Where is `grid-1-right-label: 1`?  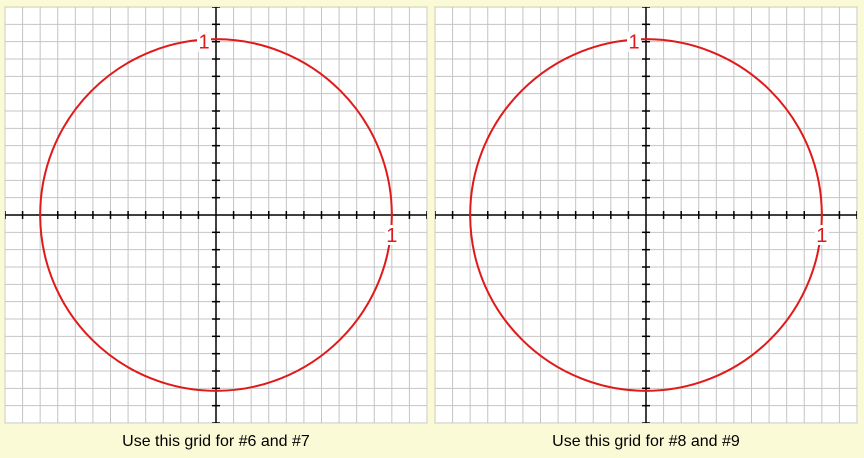 grid-1-right-label: 1 is located at coordinates (391, 236).